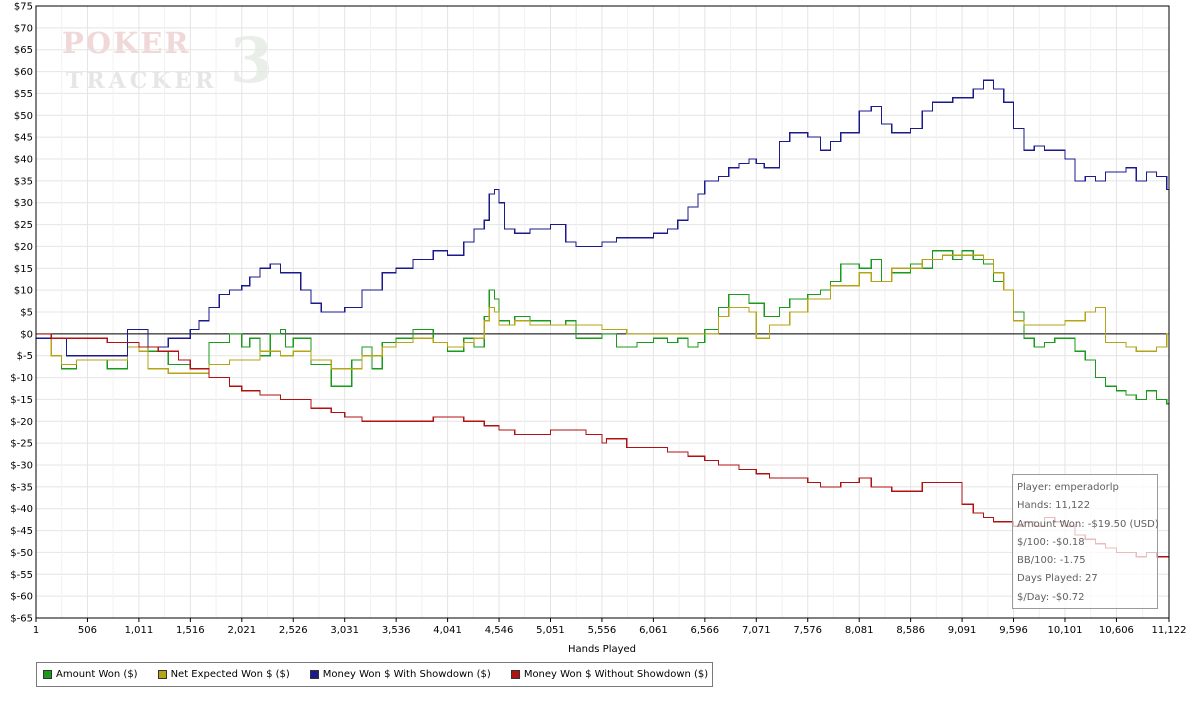 The image size is (1192, 708). What do you see at coordinates (756, 630) in the screenshot?
I see `x-tick-label: 7,071` at bounding box center [756, 630].